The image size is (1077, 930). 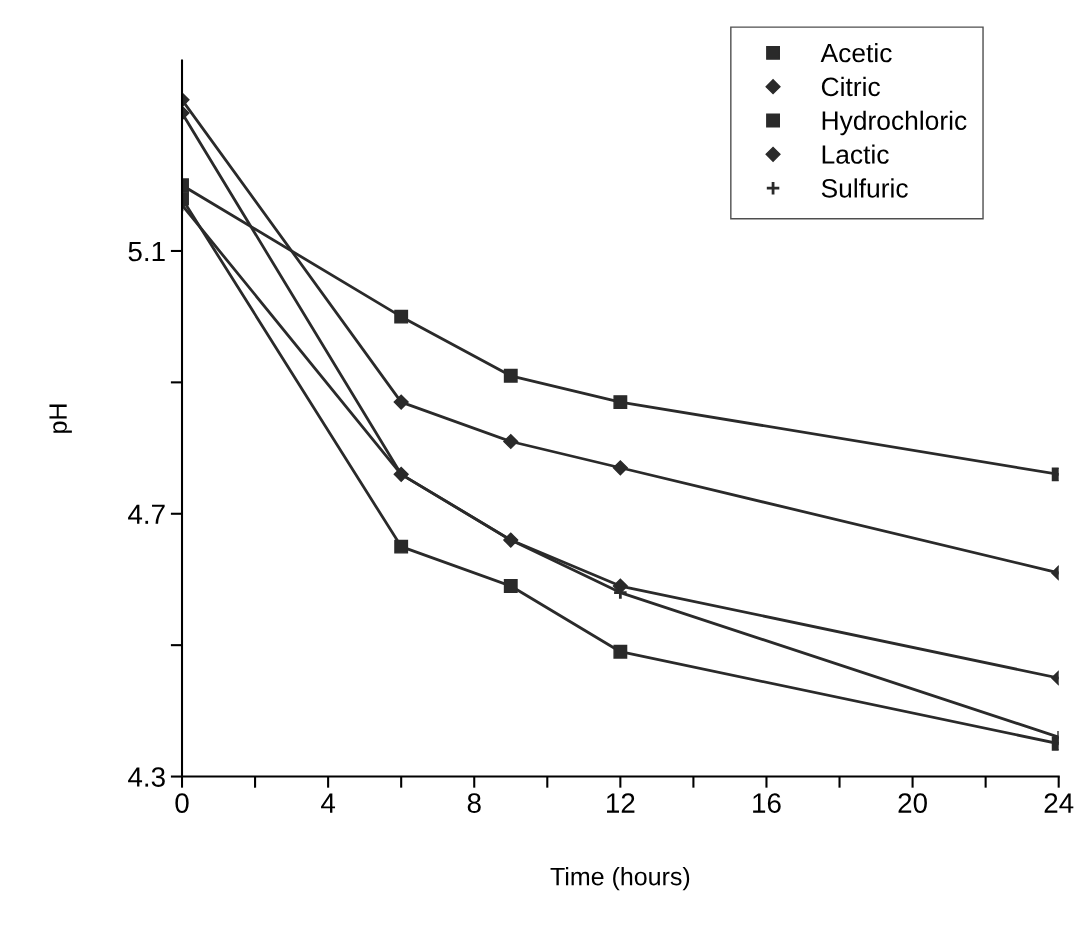 What do you see at coordinates (328, 803) in the screenshot?
I see `x-tick-label: 4` at bounding box center [328, 803].